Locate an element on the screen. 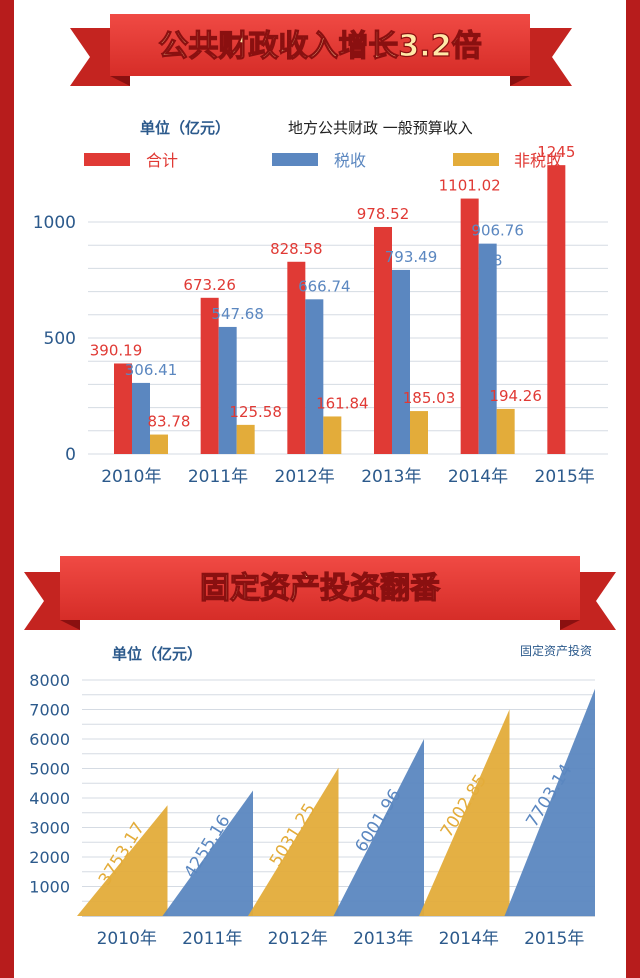 This screenshot has width=640, height=978. y-tick-label: 500 is located at coordinates (60, 339).